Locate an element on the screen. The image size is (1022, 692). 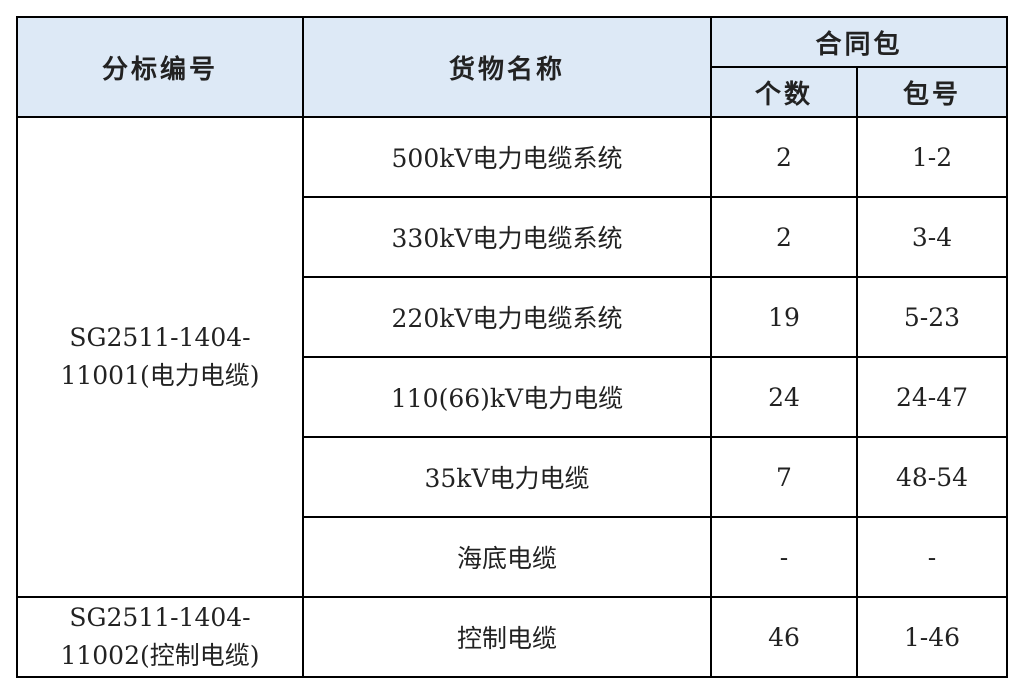
goods-name-cell: 35kV电力电缆 is located at coordinates (507, 477).